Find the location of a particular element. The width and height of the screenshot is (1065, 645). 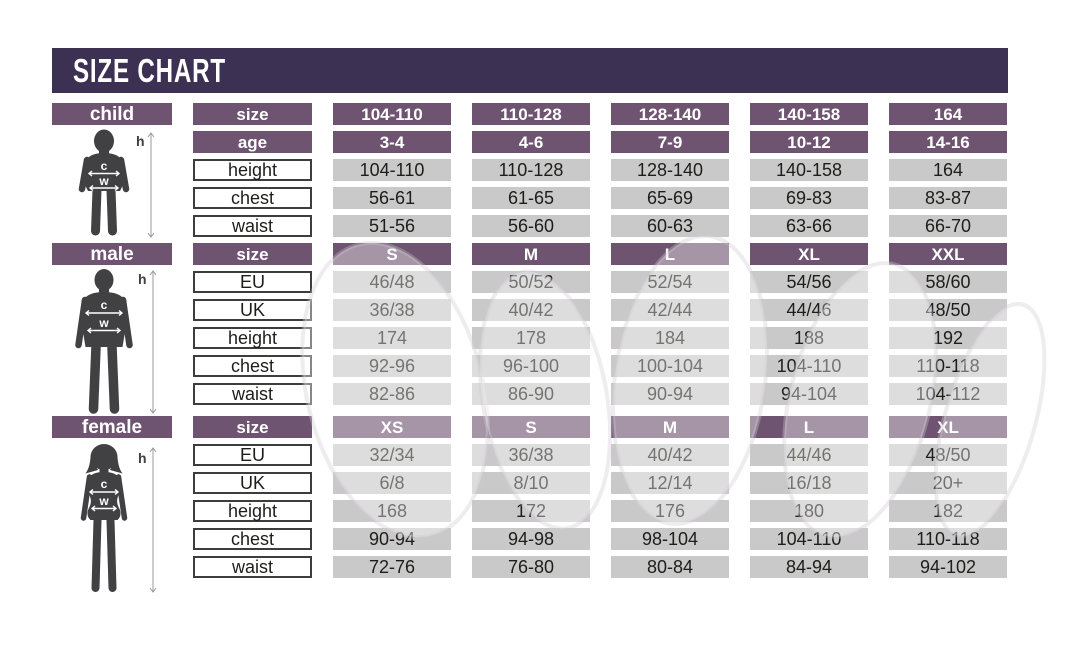

data-cell: 128-140 is located at coordinates (670, 170).